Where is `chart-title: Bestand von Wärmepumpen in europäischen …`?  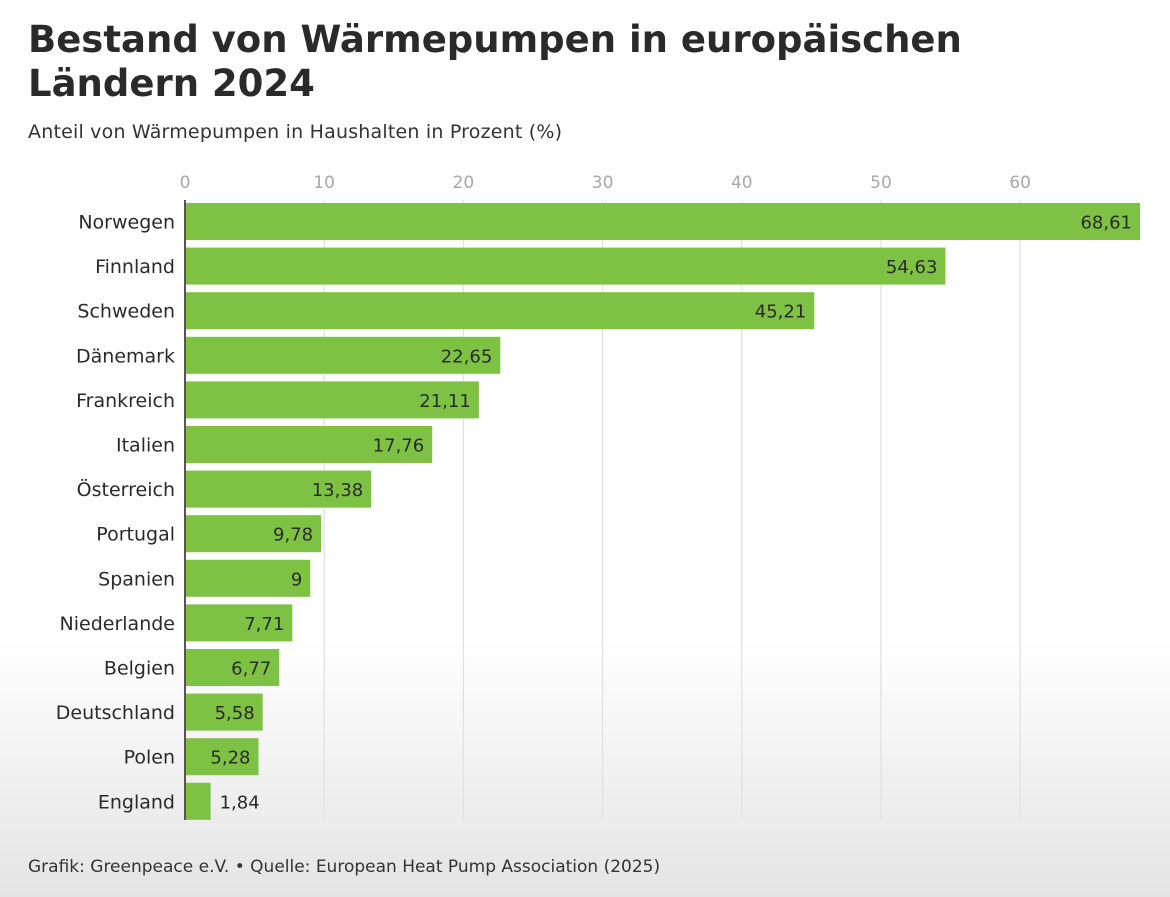 chart-title: Bestand von Wärmepumpen in europäischen … is located at coordinates (495, 61).